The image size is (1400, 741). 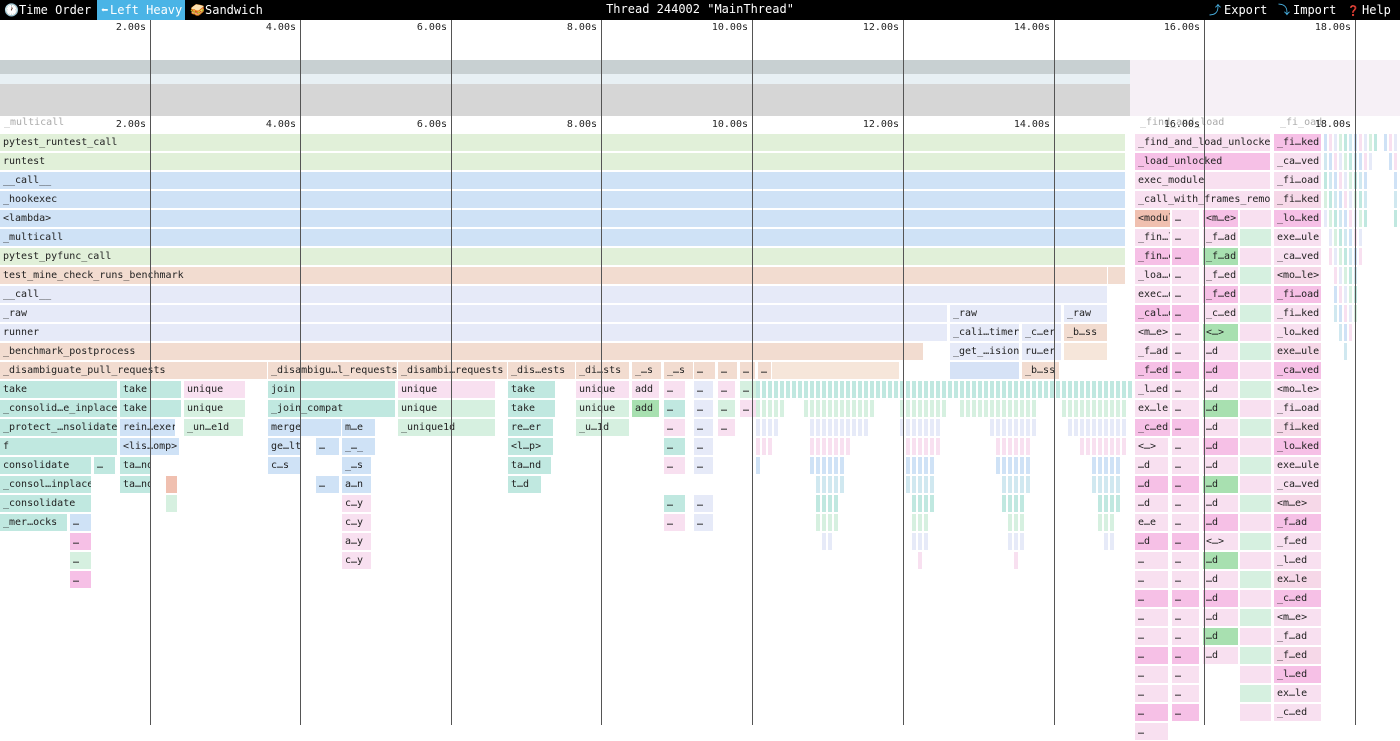 I want to click on flame-frame: _l…ed, so click(x=1298, y=675).